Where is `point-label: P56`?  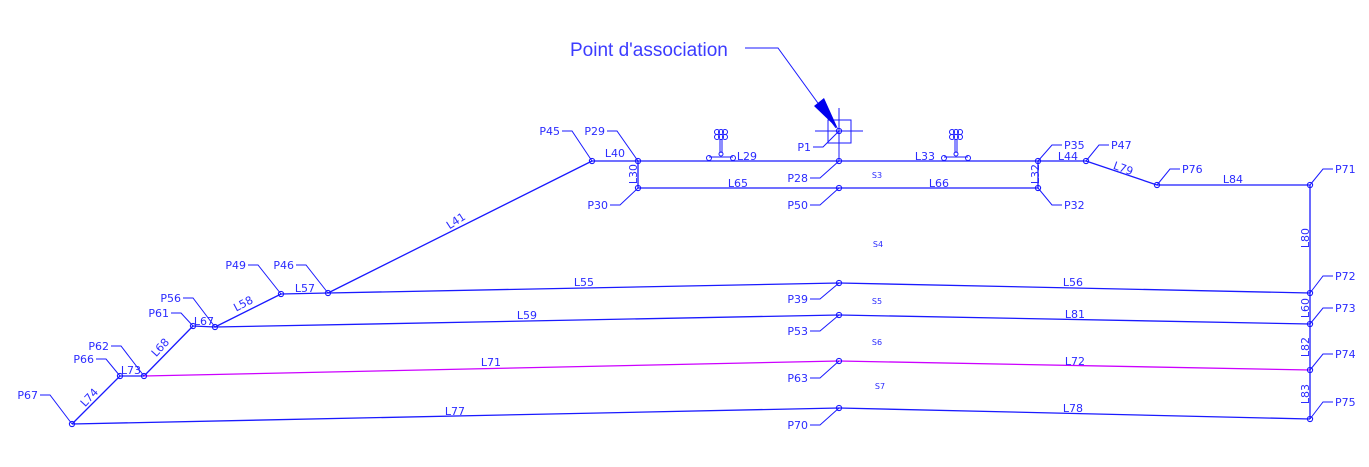
point-label: P56 is located at coordinates (170, 298).